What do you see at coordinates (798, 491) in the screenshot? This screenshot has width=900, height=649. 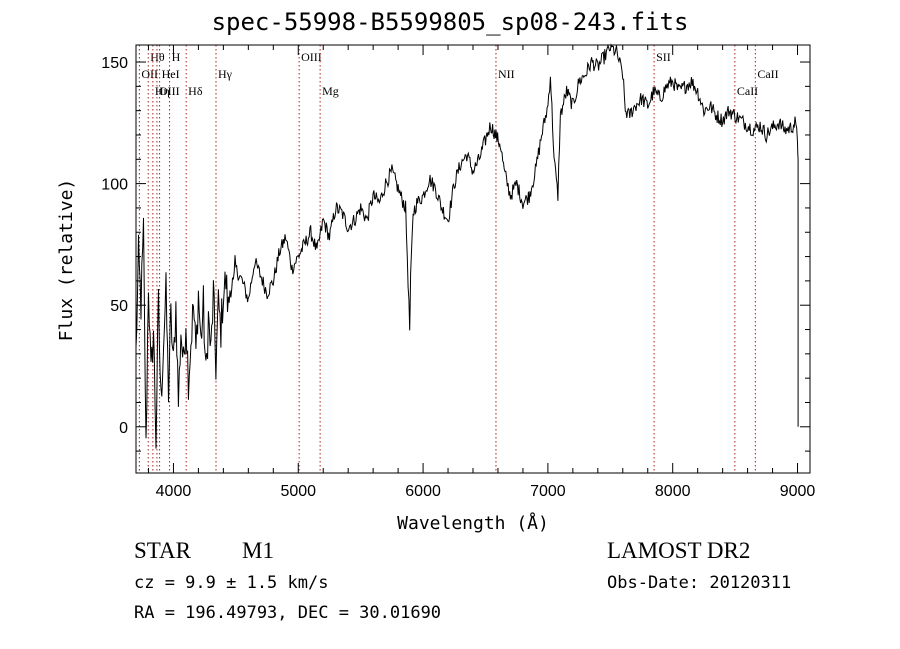 I see `x-tick-label: 9000` at bounding box center [798, 491].